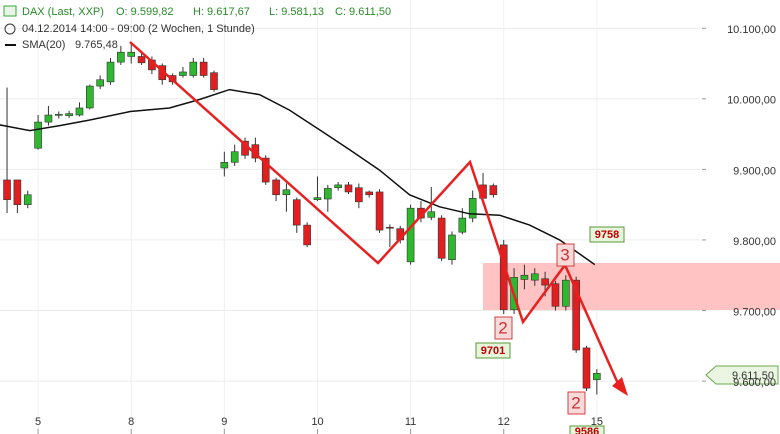 This screenshot has height=434, width=780. I want to click on legend-low: L: 9.581,13, so click(296, 12).